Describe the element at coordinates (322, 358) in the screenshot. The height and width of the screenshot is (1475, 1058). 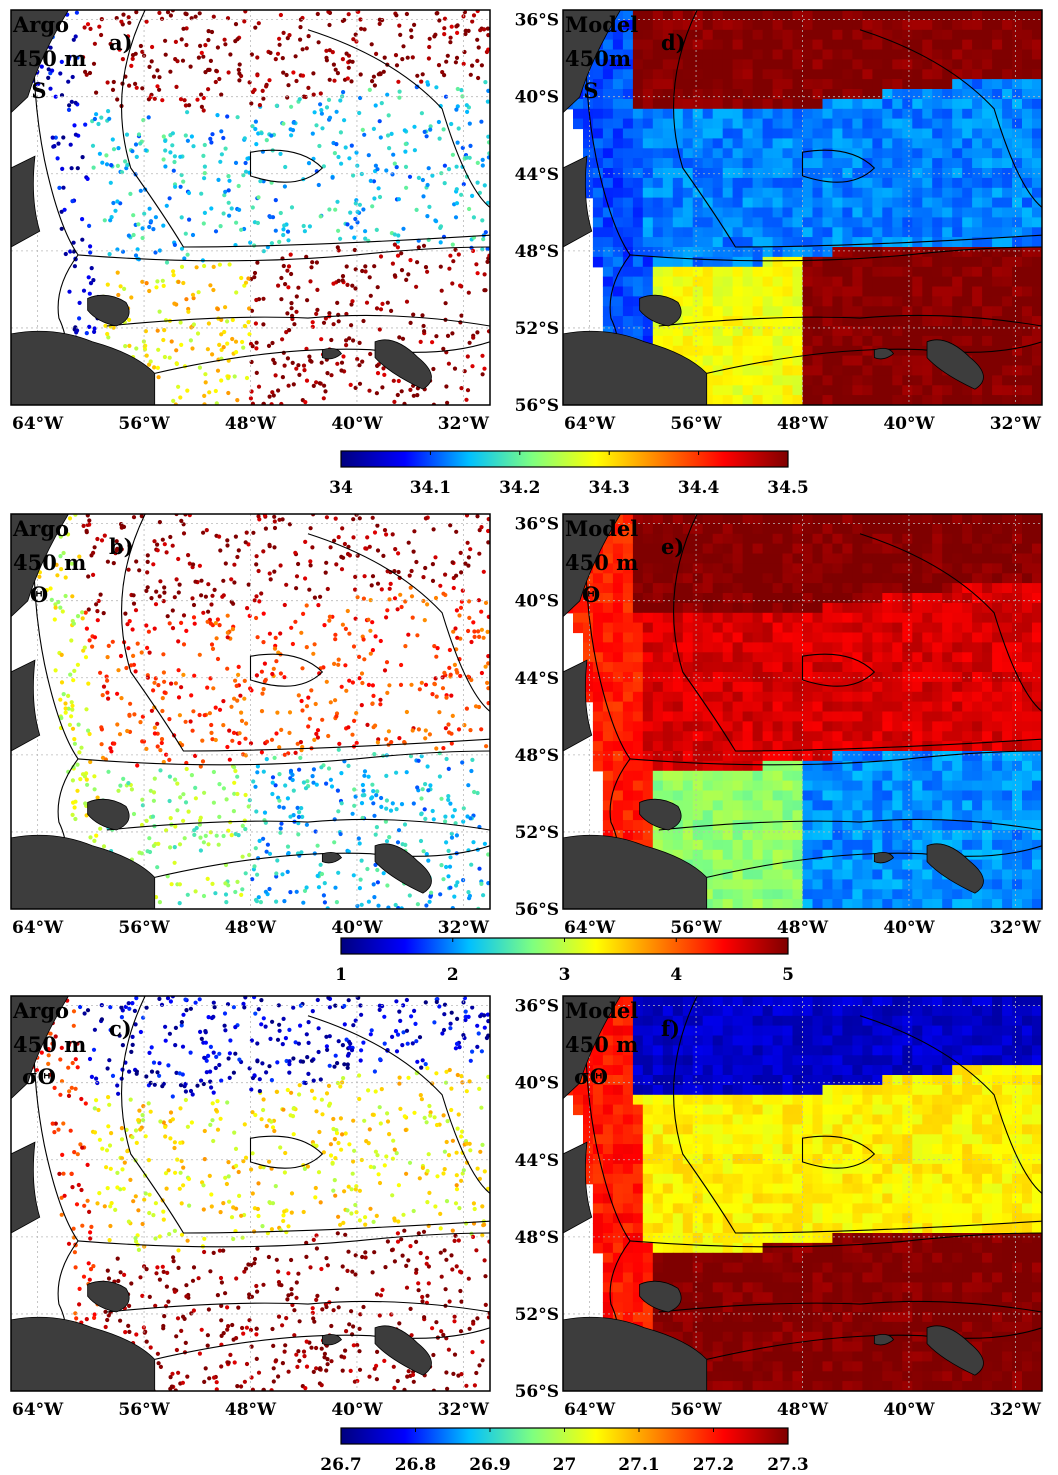
I see `bathymetry-contour` at that location.